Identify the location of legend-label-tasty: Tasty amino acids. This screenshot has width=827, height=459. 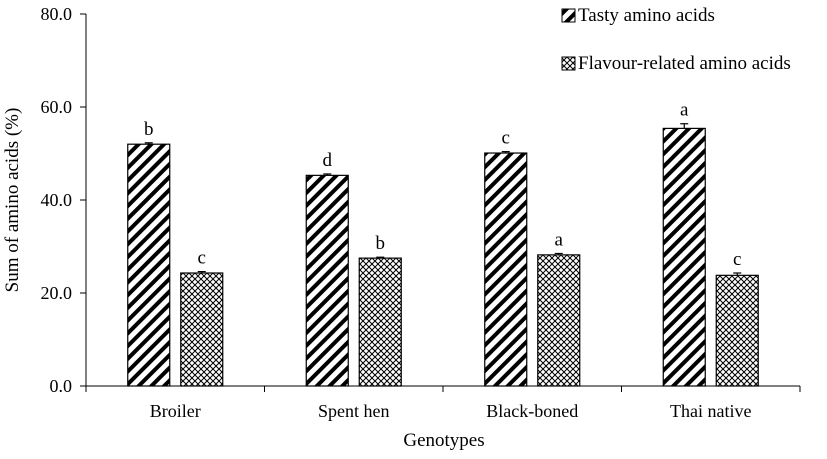
(646, 15).